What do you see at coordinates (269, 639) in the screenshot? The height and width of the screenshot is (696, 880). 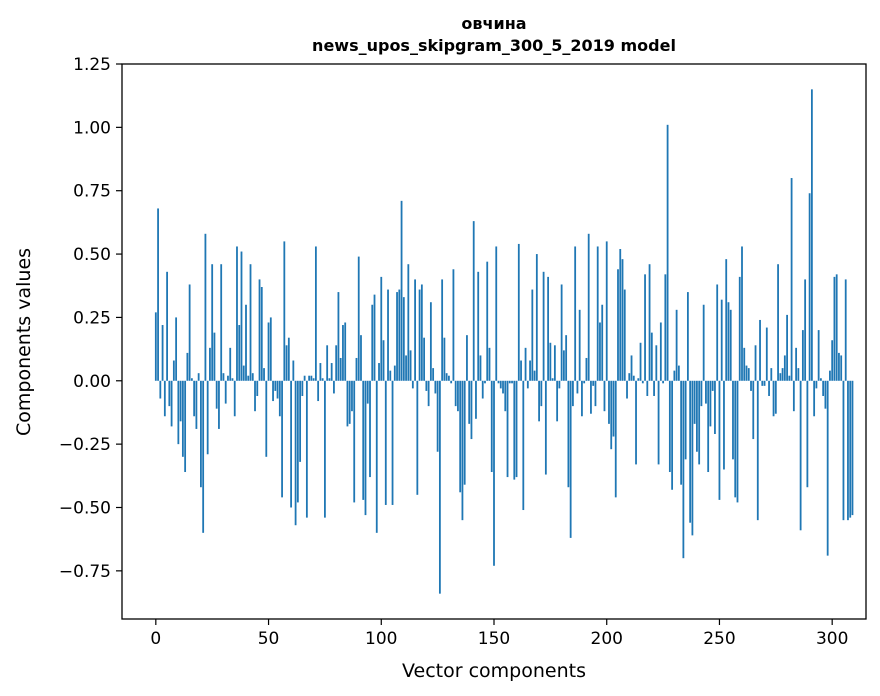 I see `x-tick-label: 50` at bounding box center [269, 639].